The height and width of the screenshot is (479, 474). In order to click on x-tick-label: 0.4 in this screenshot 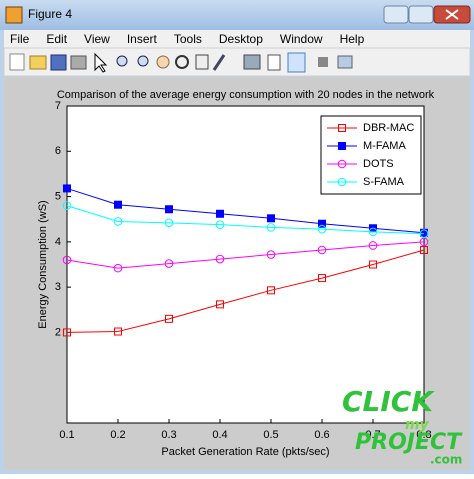, I will do `click(219, 435)`.